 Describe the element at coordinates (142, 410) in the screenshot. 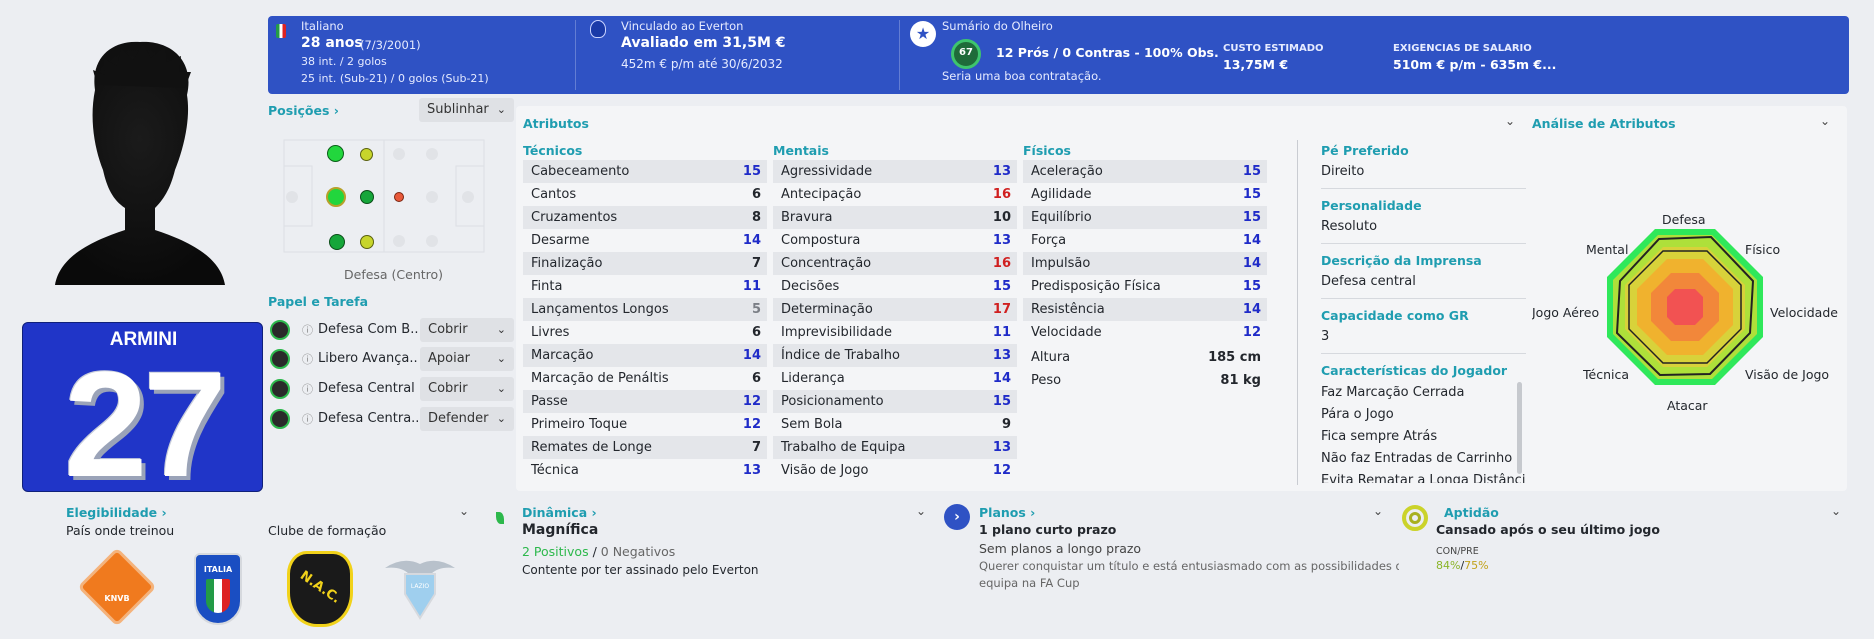

I see `shirt-card: ARMINI 27` at that location.